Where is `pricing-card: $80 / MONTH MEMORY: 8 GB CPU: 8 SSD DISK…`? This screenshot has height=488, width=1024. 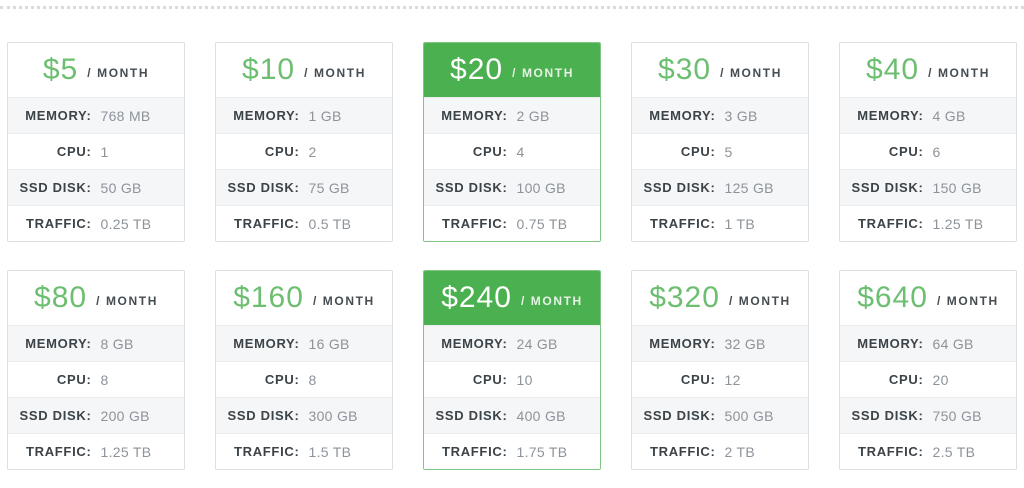 pricing-card: $80 / MONTH MEMORY: 8 GB CPU: 8 SSD DISK… is located at coordinates (96, 370).